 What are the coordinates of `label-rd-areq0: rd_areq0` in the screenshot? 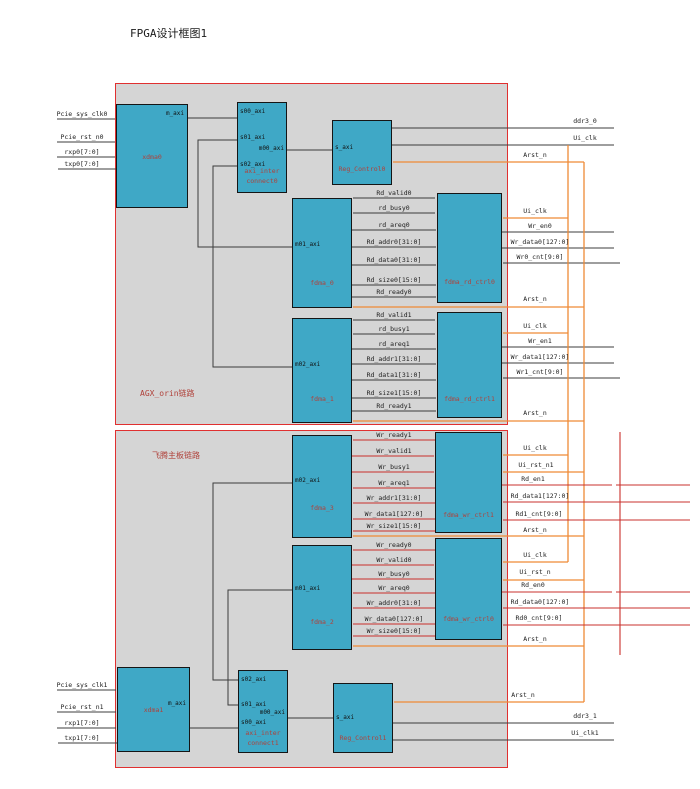 It's located at (394, 225).